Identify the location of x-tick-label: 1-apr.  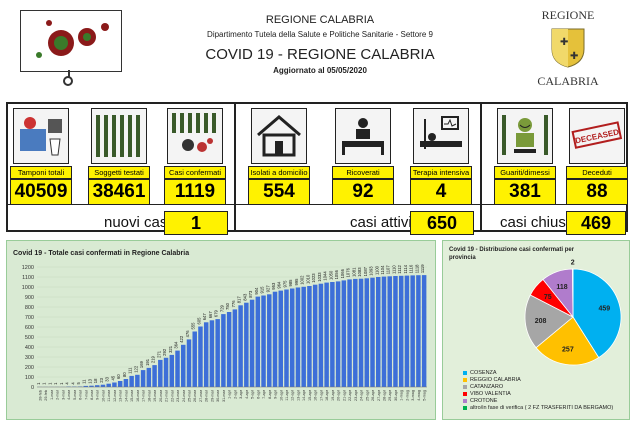
(230, 394).